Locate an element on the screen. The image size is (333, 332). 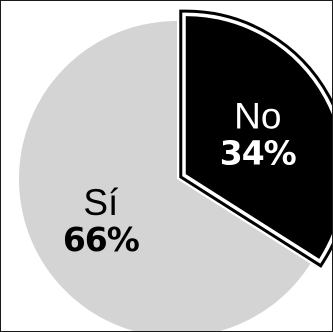
slice-label-no: No is located at coordinates (257, 116).